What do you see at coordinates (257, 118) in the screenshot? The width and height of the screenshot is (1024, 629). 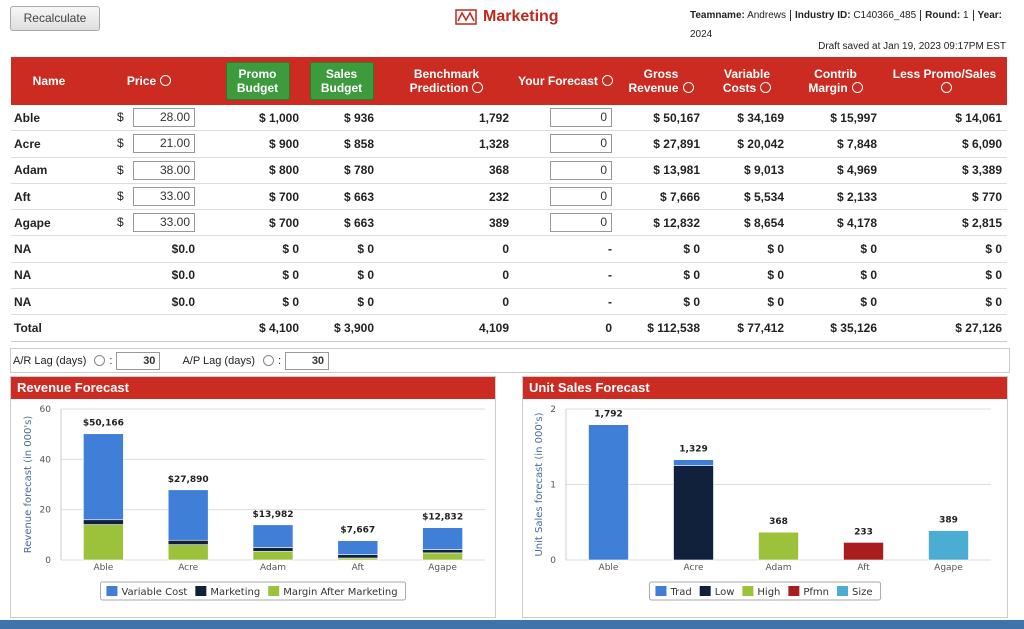 I see `table-cell: $ 1,000` at bounding box center [257, 118].